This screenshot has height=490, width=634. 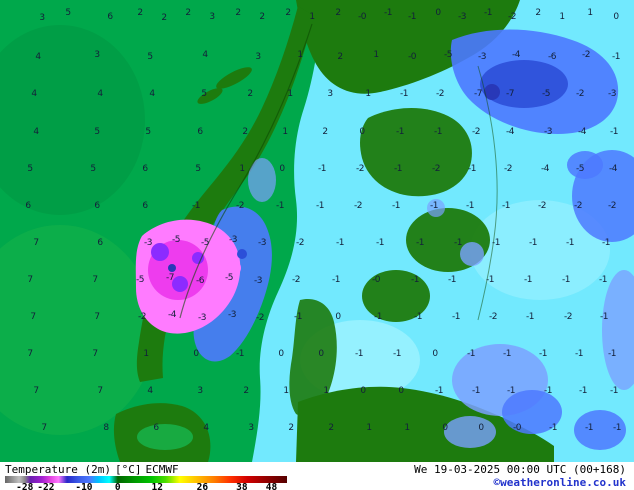 I want to click on temp-value-label: -7, so click(x=170, y=278).